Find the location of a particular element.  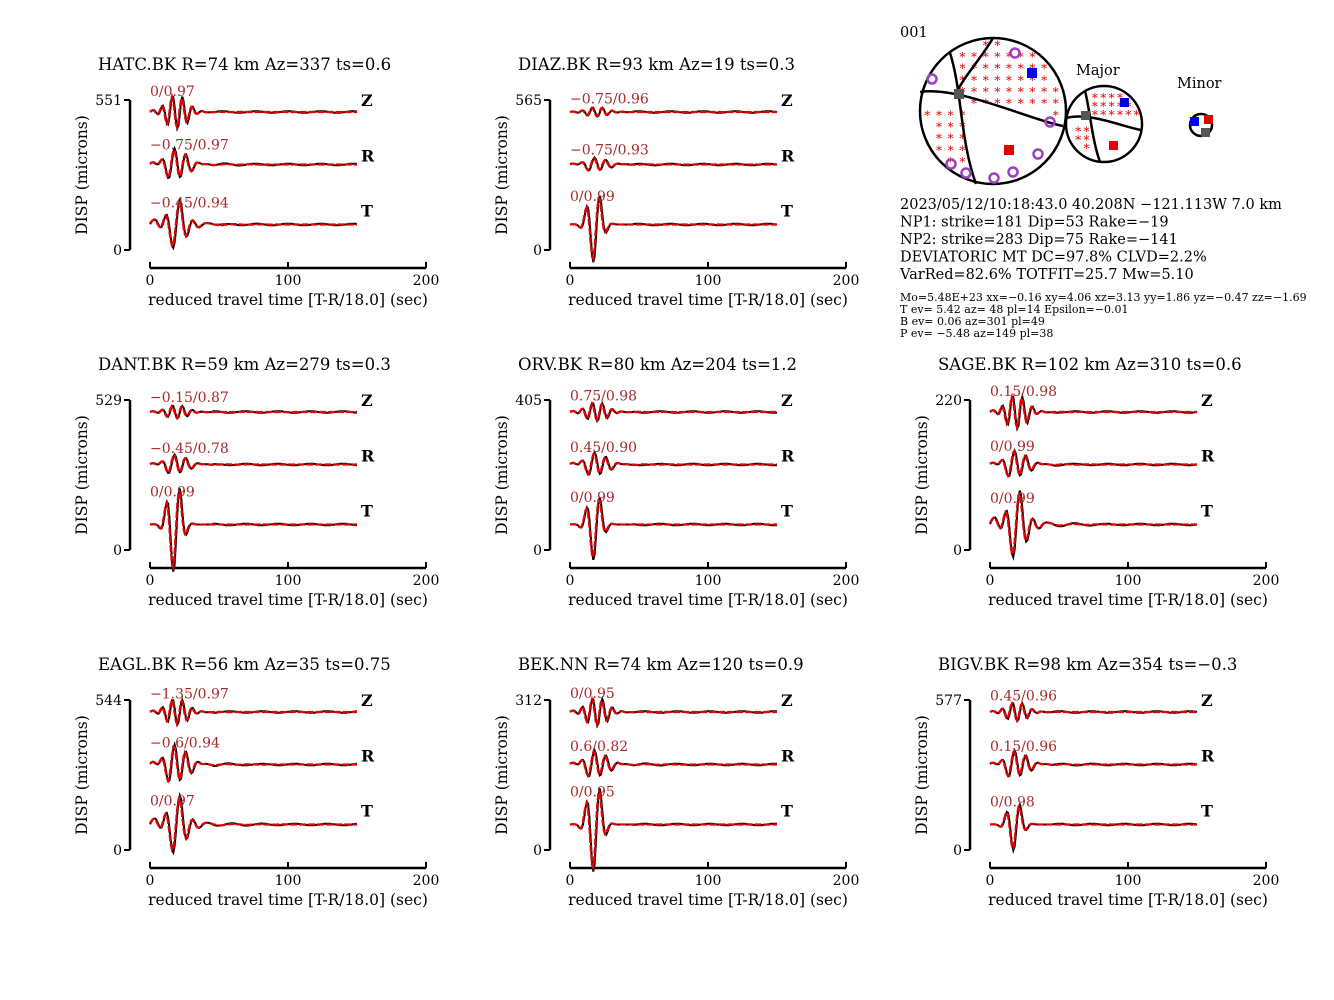

y-max-label: 529 is located at coordinates (108, 401).